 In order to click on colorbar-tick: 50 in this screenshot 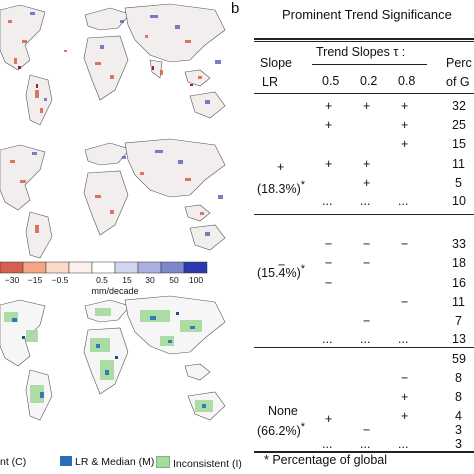, I will do `click(174, 280)`.